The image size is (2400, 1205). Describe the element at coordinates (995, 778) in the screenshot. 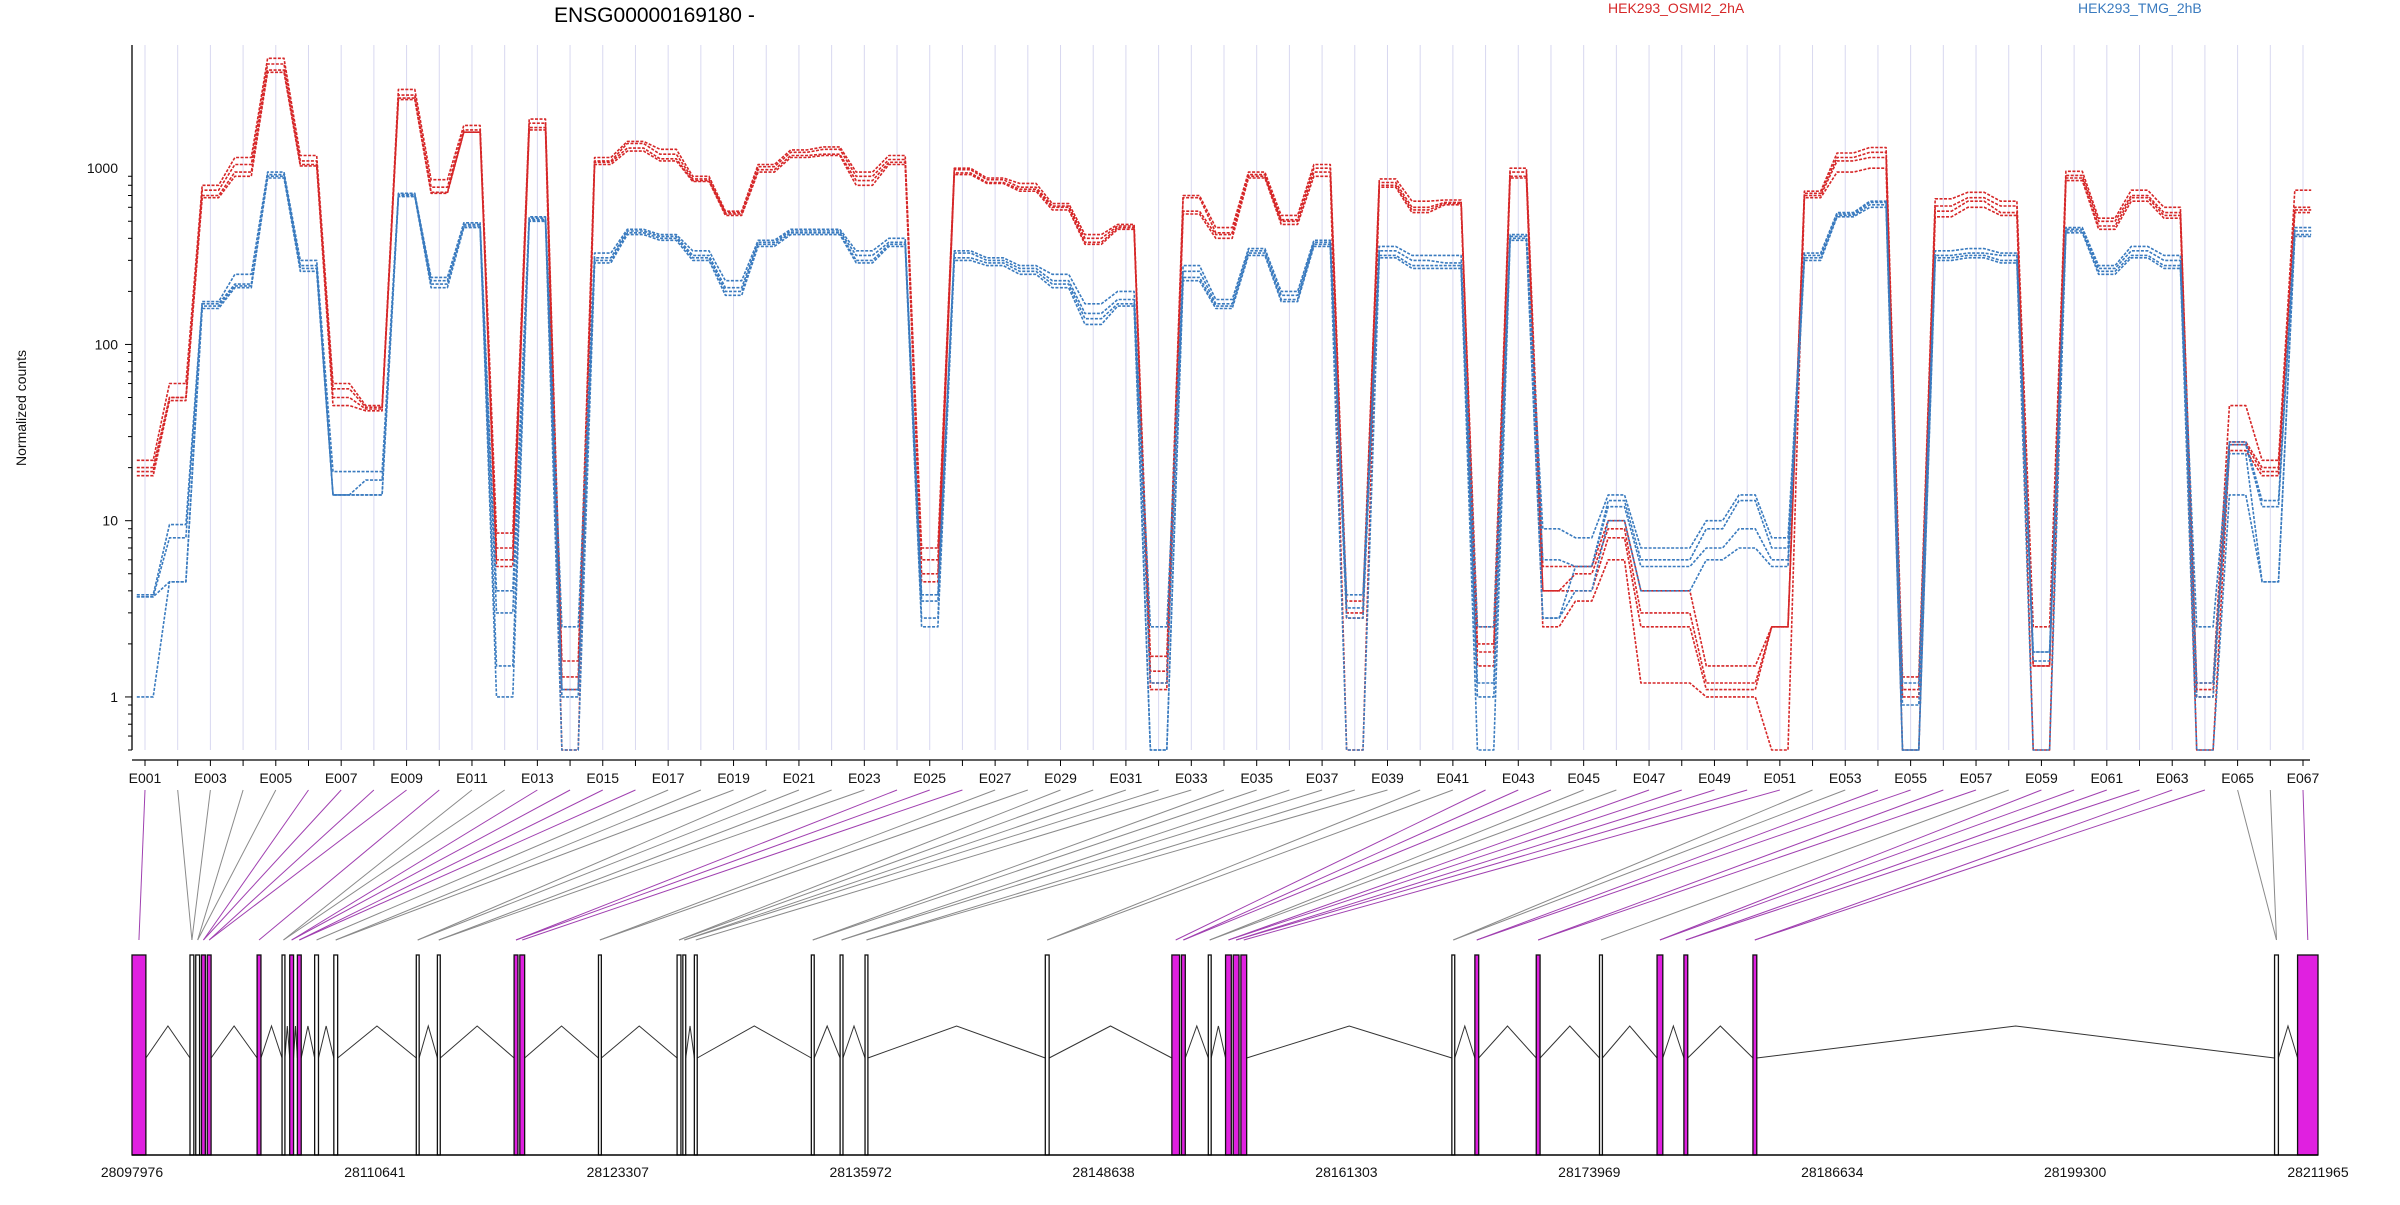

I see `x-tick-label: E027` at that location.